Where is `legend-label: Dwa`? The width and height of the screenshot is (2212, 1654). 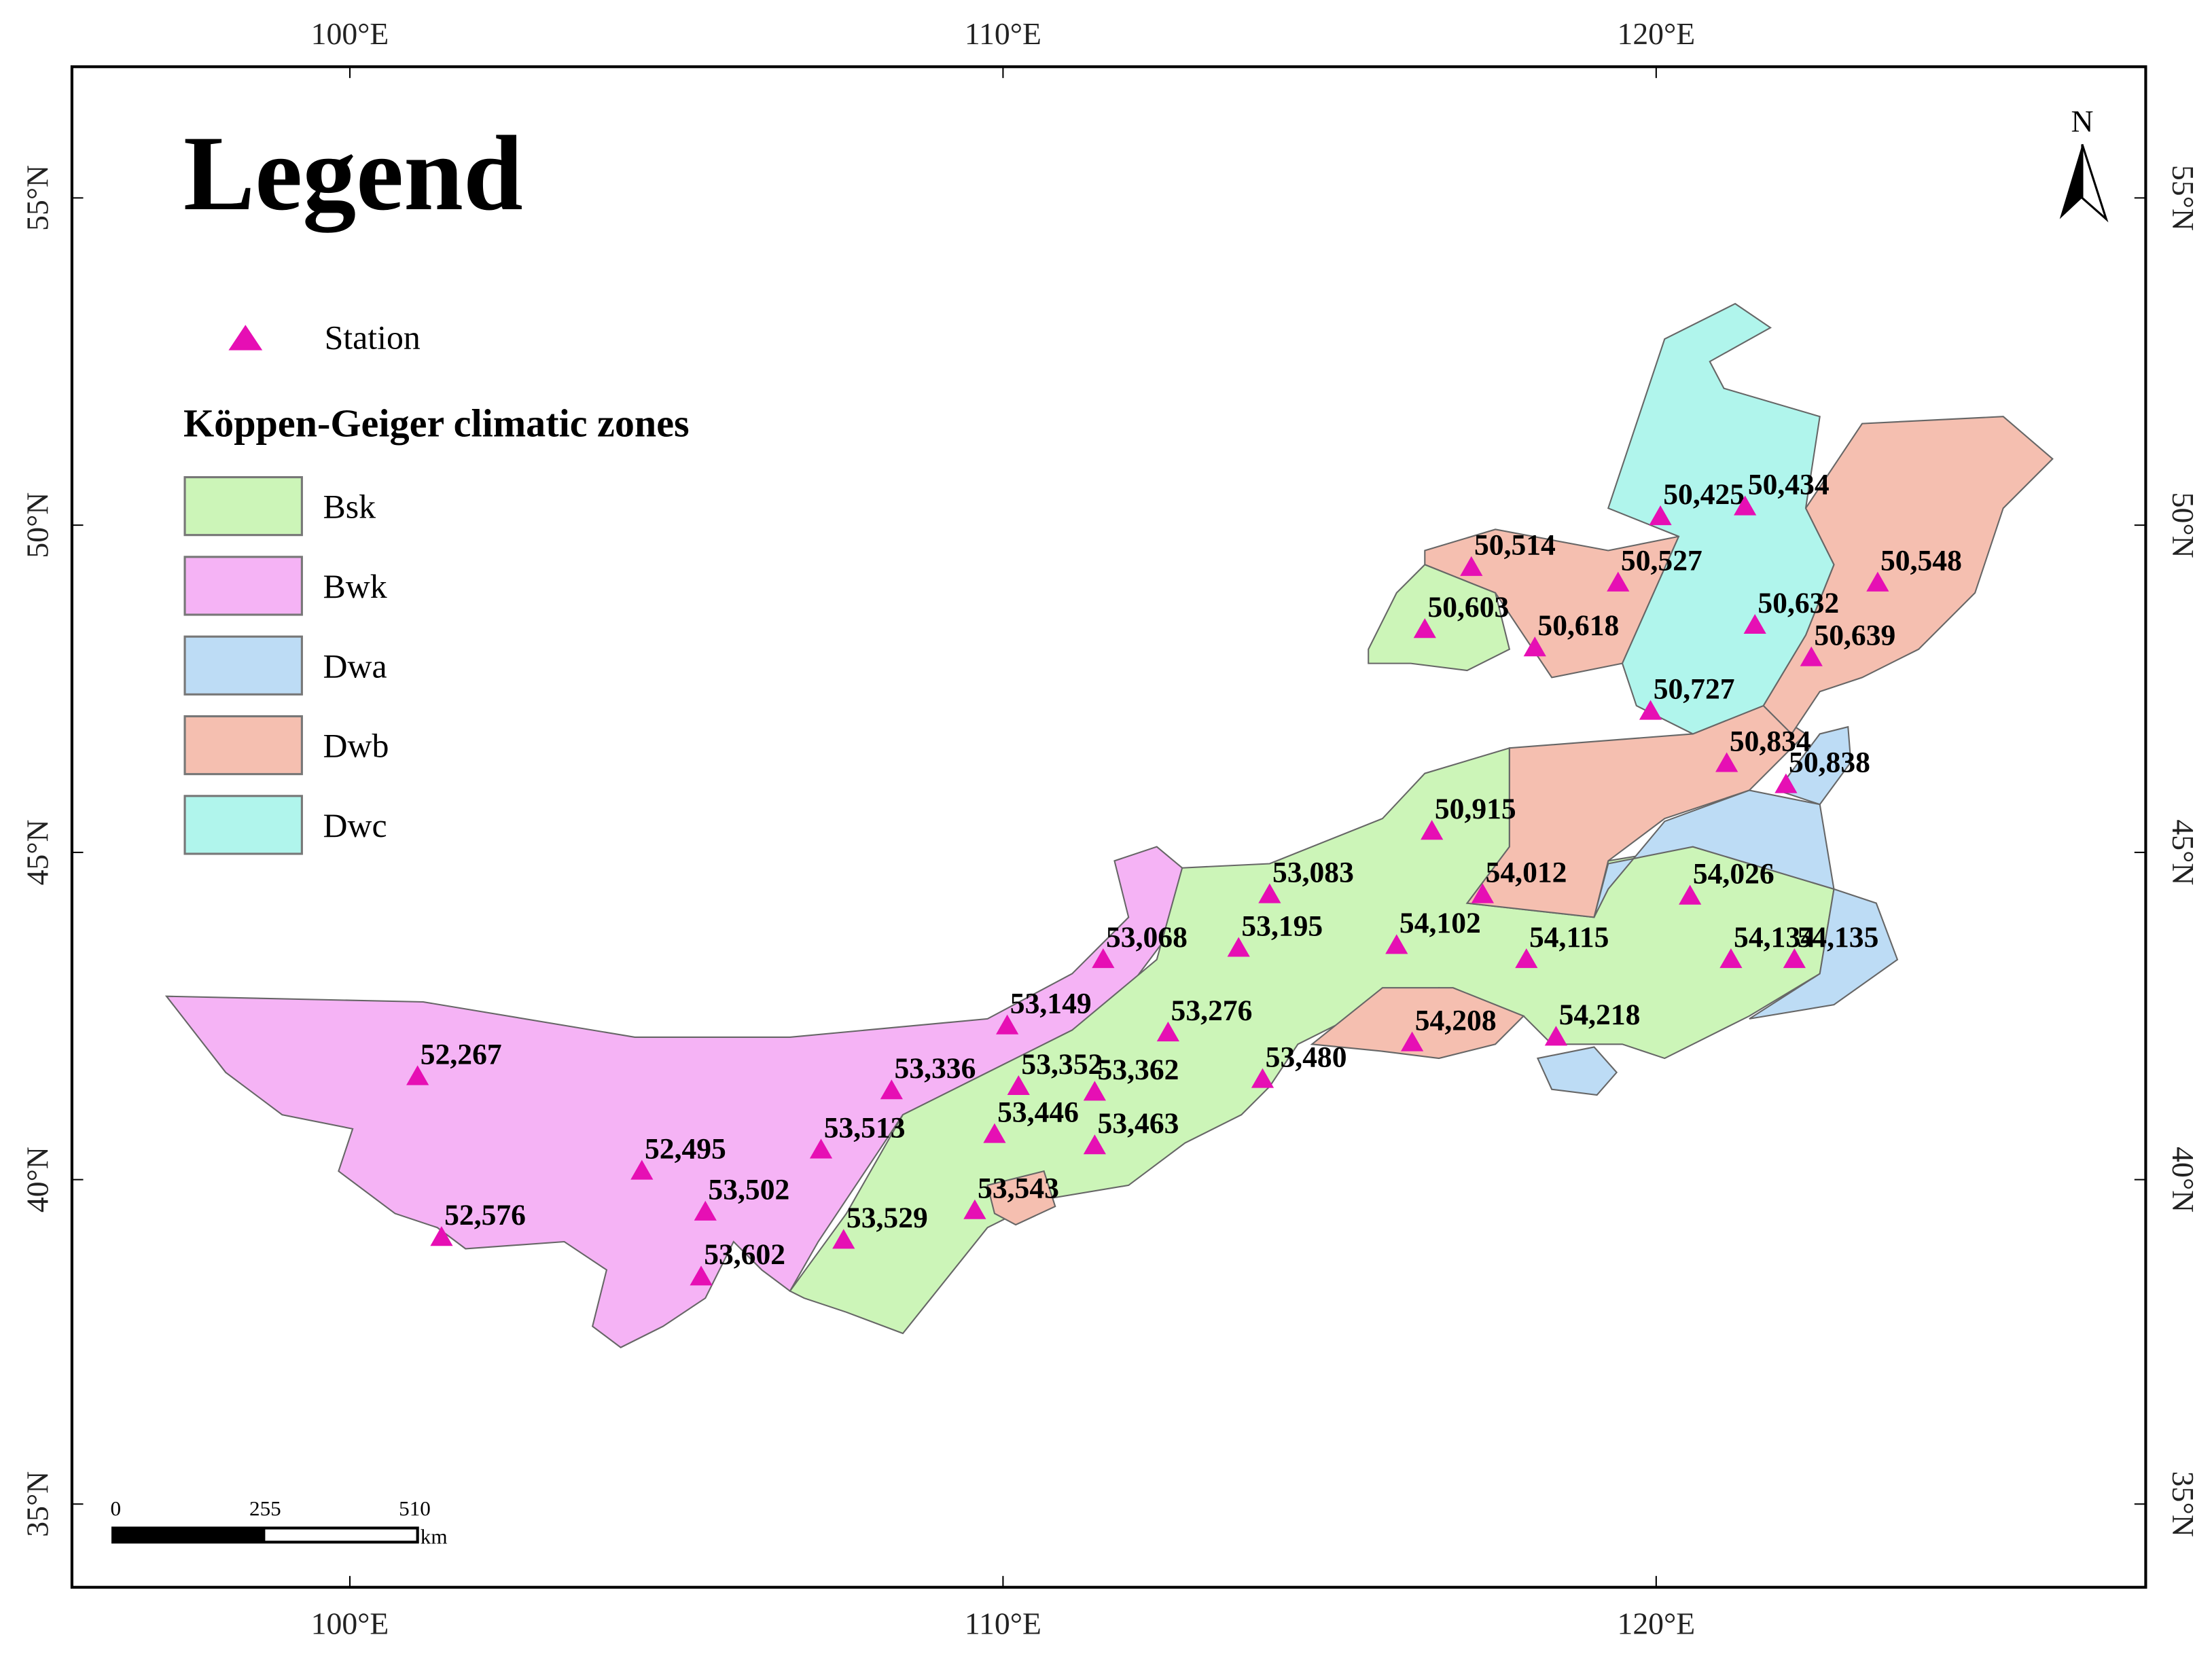
legend-label: Dwa is located at coordinates (355, 666).